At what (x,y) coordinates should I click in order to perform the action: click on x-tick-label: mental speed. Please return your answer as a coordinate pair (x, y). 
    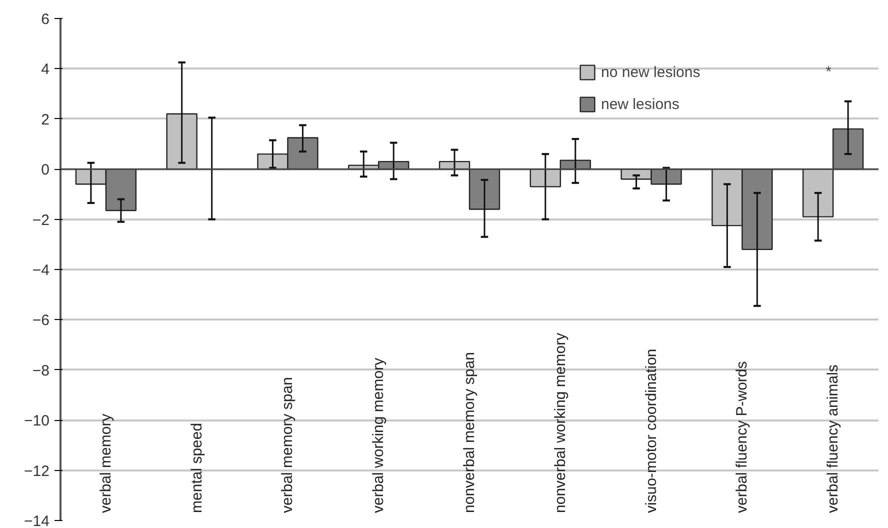
    Looking at the image, I should click on (197, 467).